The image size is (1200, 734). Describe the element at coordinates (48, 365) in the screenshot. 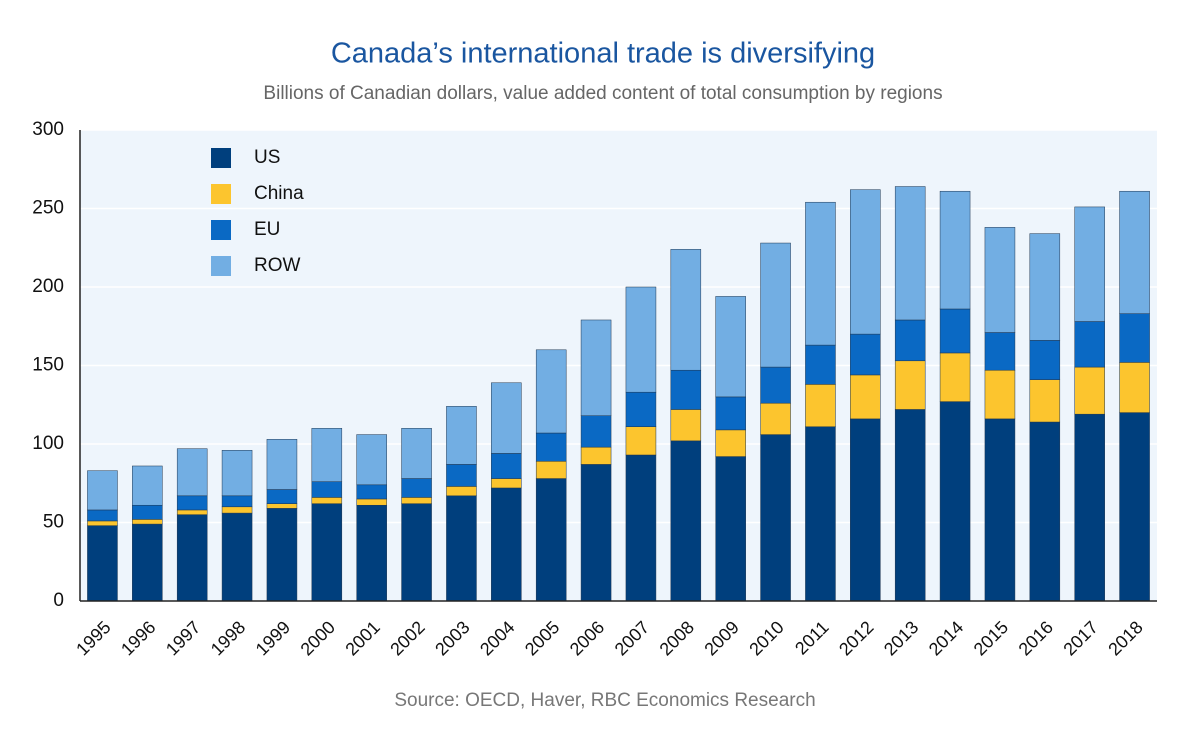

I see `y-tick-label: 150` at that location.